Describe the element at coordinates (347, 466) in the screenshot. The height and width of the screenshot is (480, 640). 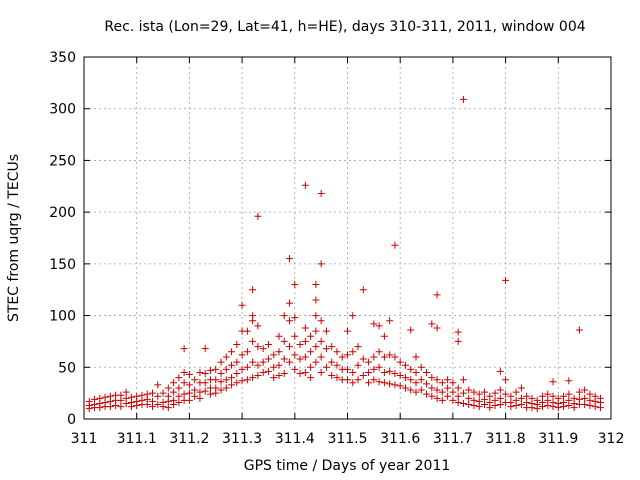
I see `x-axis-label: GPS time / Days of year 2011` at that location.